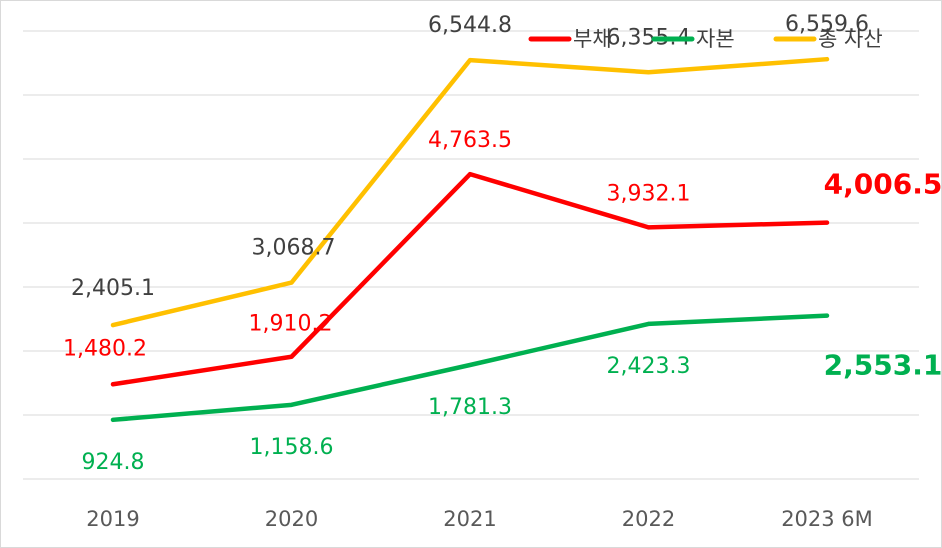 Image resolution: width=942 pixels, height=548 pixels. Describe the element at coordinates (470, 25) in the screenshot. I see `data-label: 6,544.8` at that location.